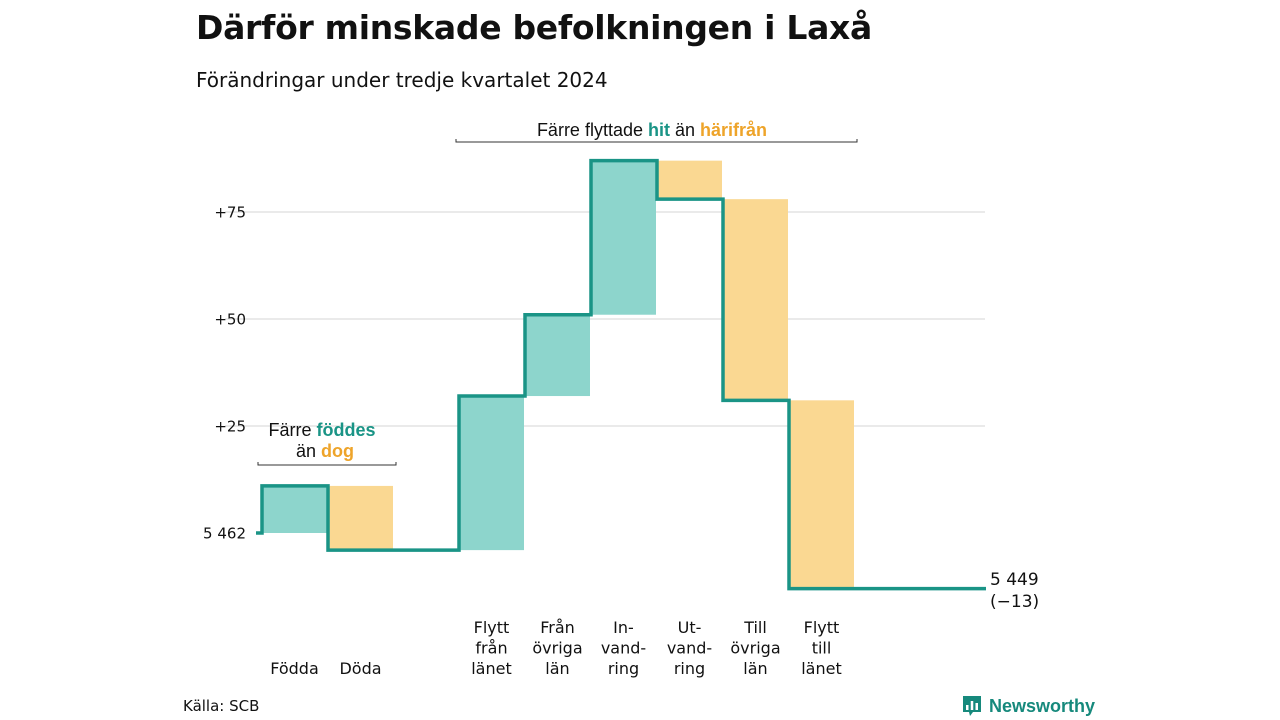 This screenshot has width=1280, height=720. Describe the element at coordinates (1042, 705) in the screenshot. I see `brand-name: Newsworthy` at that location.